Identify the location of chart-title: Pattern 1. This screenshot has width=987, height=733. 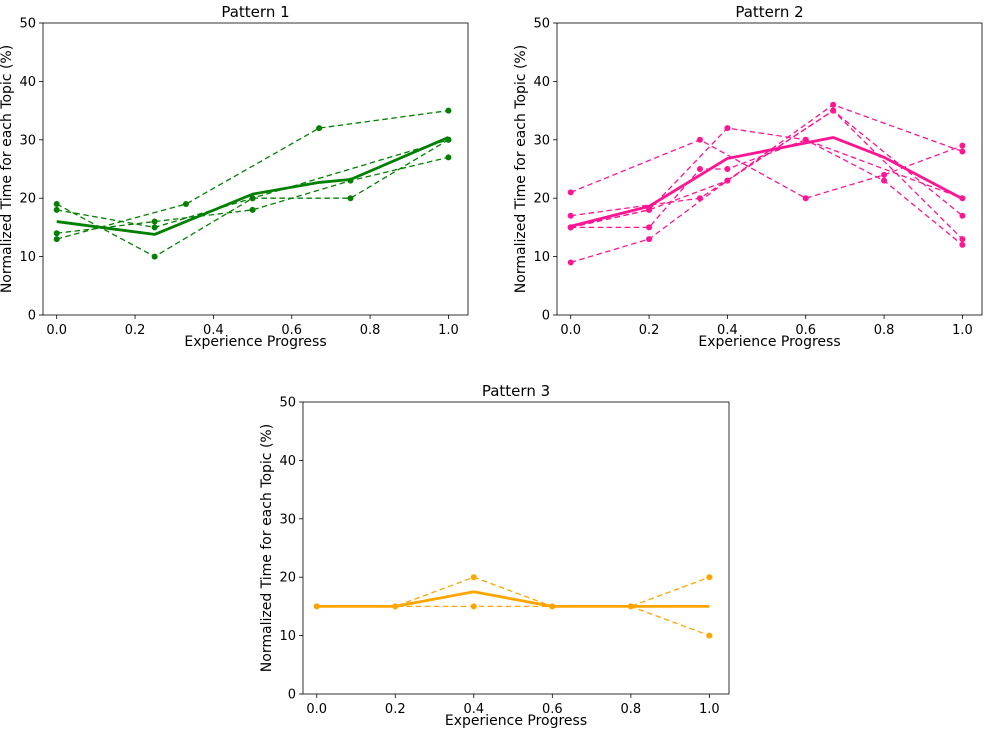
(255, 12).